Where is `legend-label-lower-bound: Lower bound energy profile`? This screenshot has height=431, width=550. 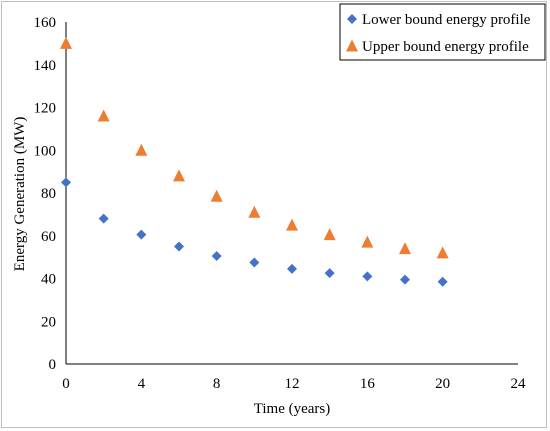 legend-label-lower-bound: Lower bound energy profile is located at coordinates (446, 20).